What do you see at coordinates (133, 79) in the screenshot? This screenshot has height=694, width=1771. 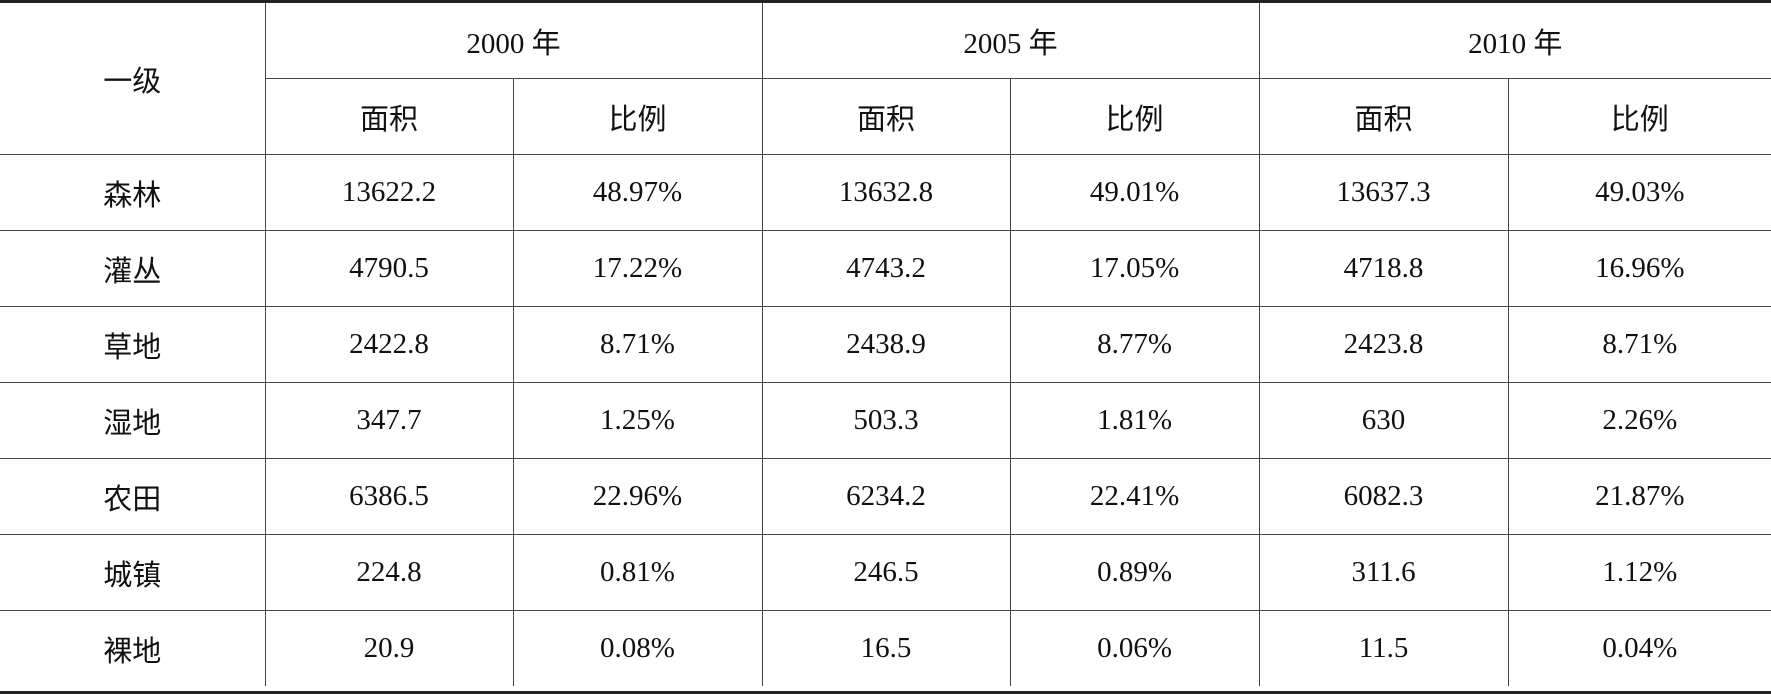 I see `corner-header: 一级` at bounding box center [133, 79].